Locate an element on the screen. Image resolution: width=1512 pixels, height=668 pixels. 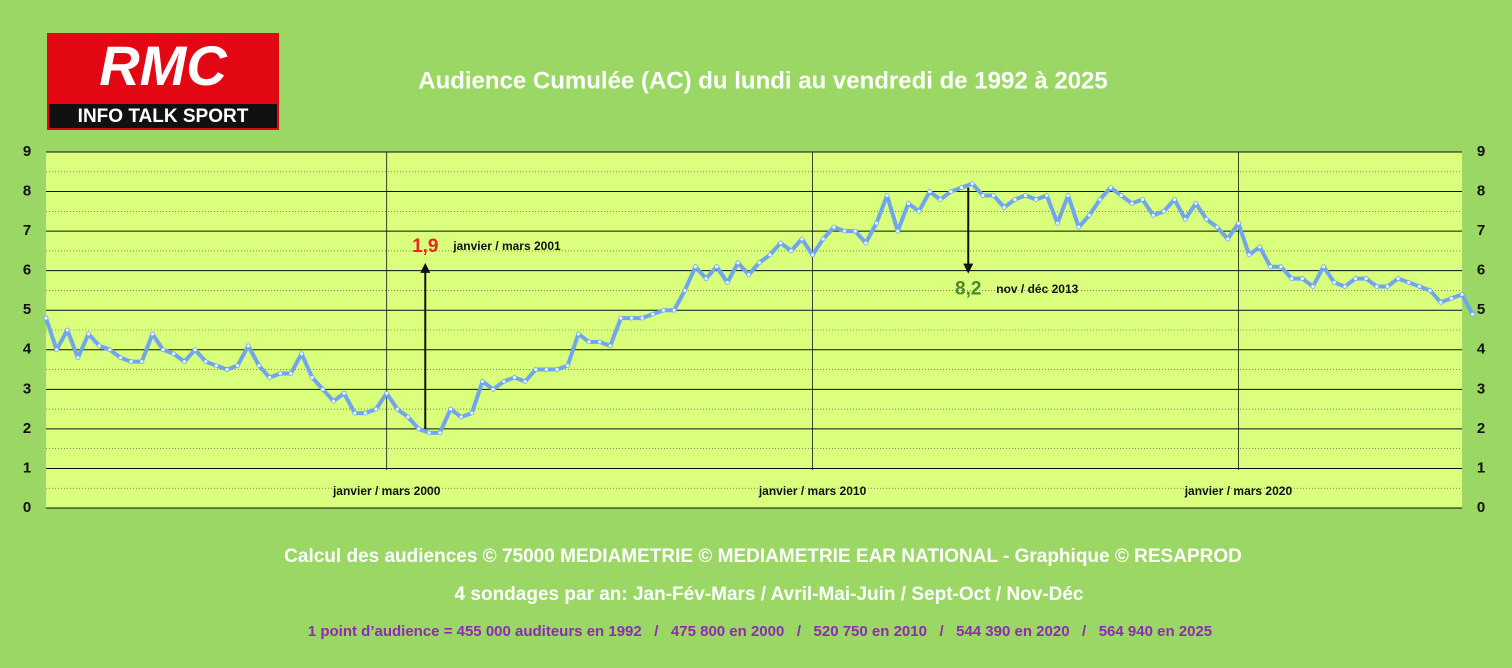
y2-tick-label: 5 is located at coordinates (1481, 309).